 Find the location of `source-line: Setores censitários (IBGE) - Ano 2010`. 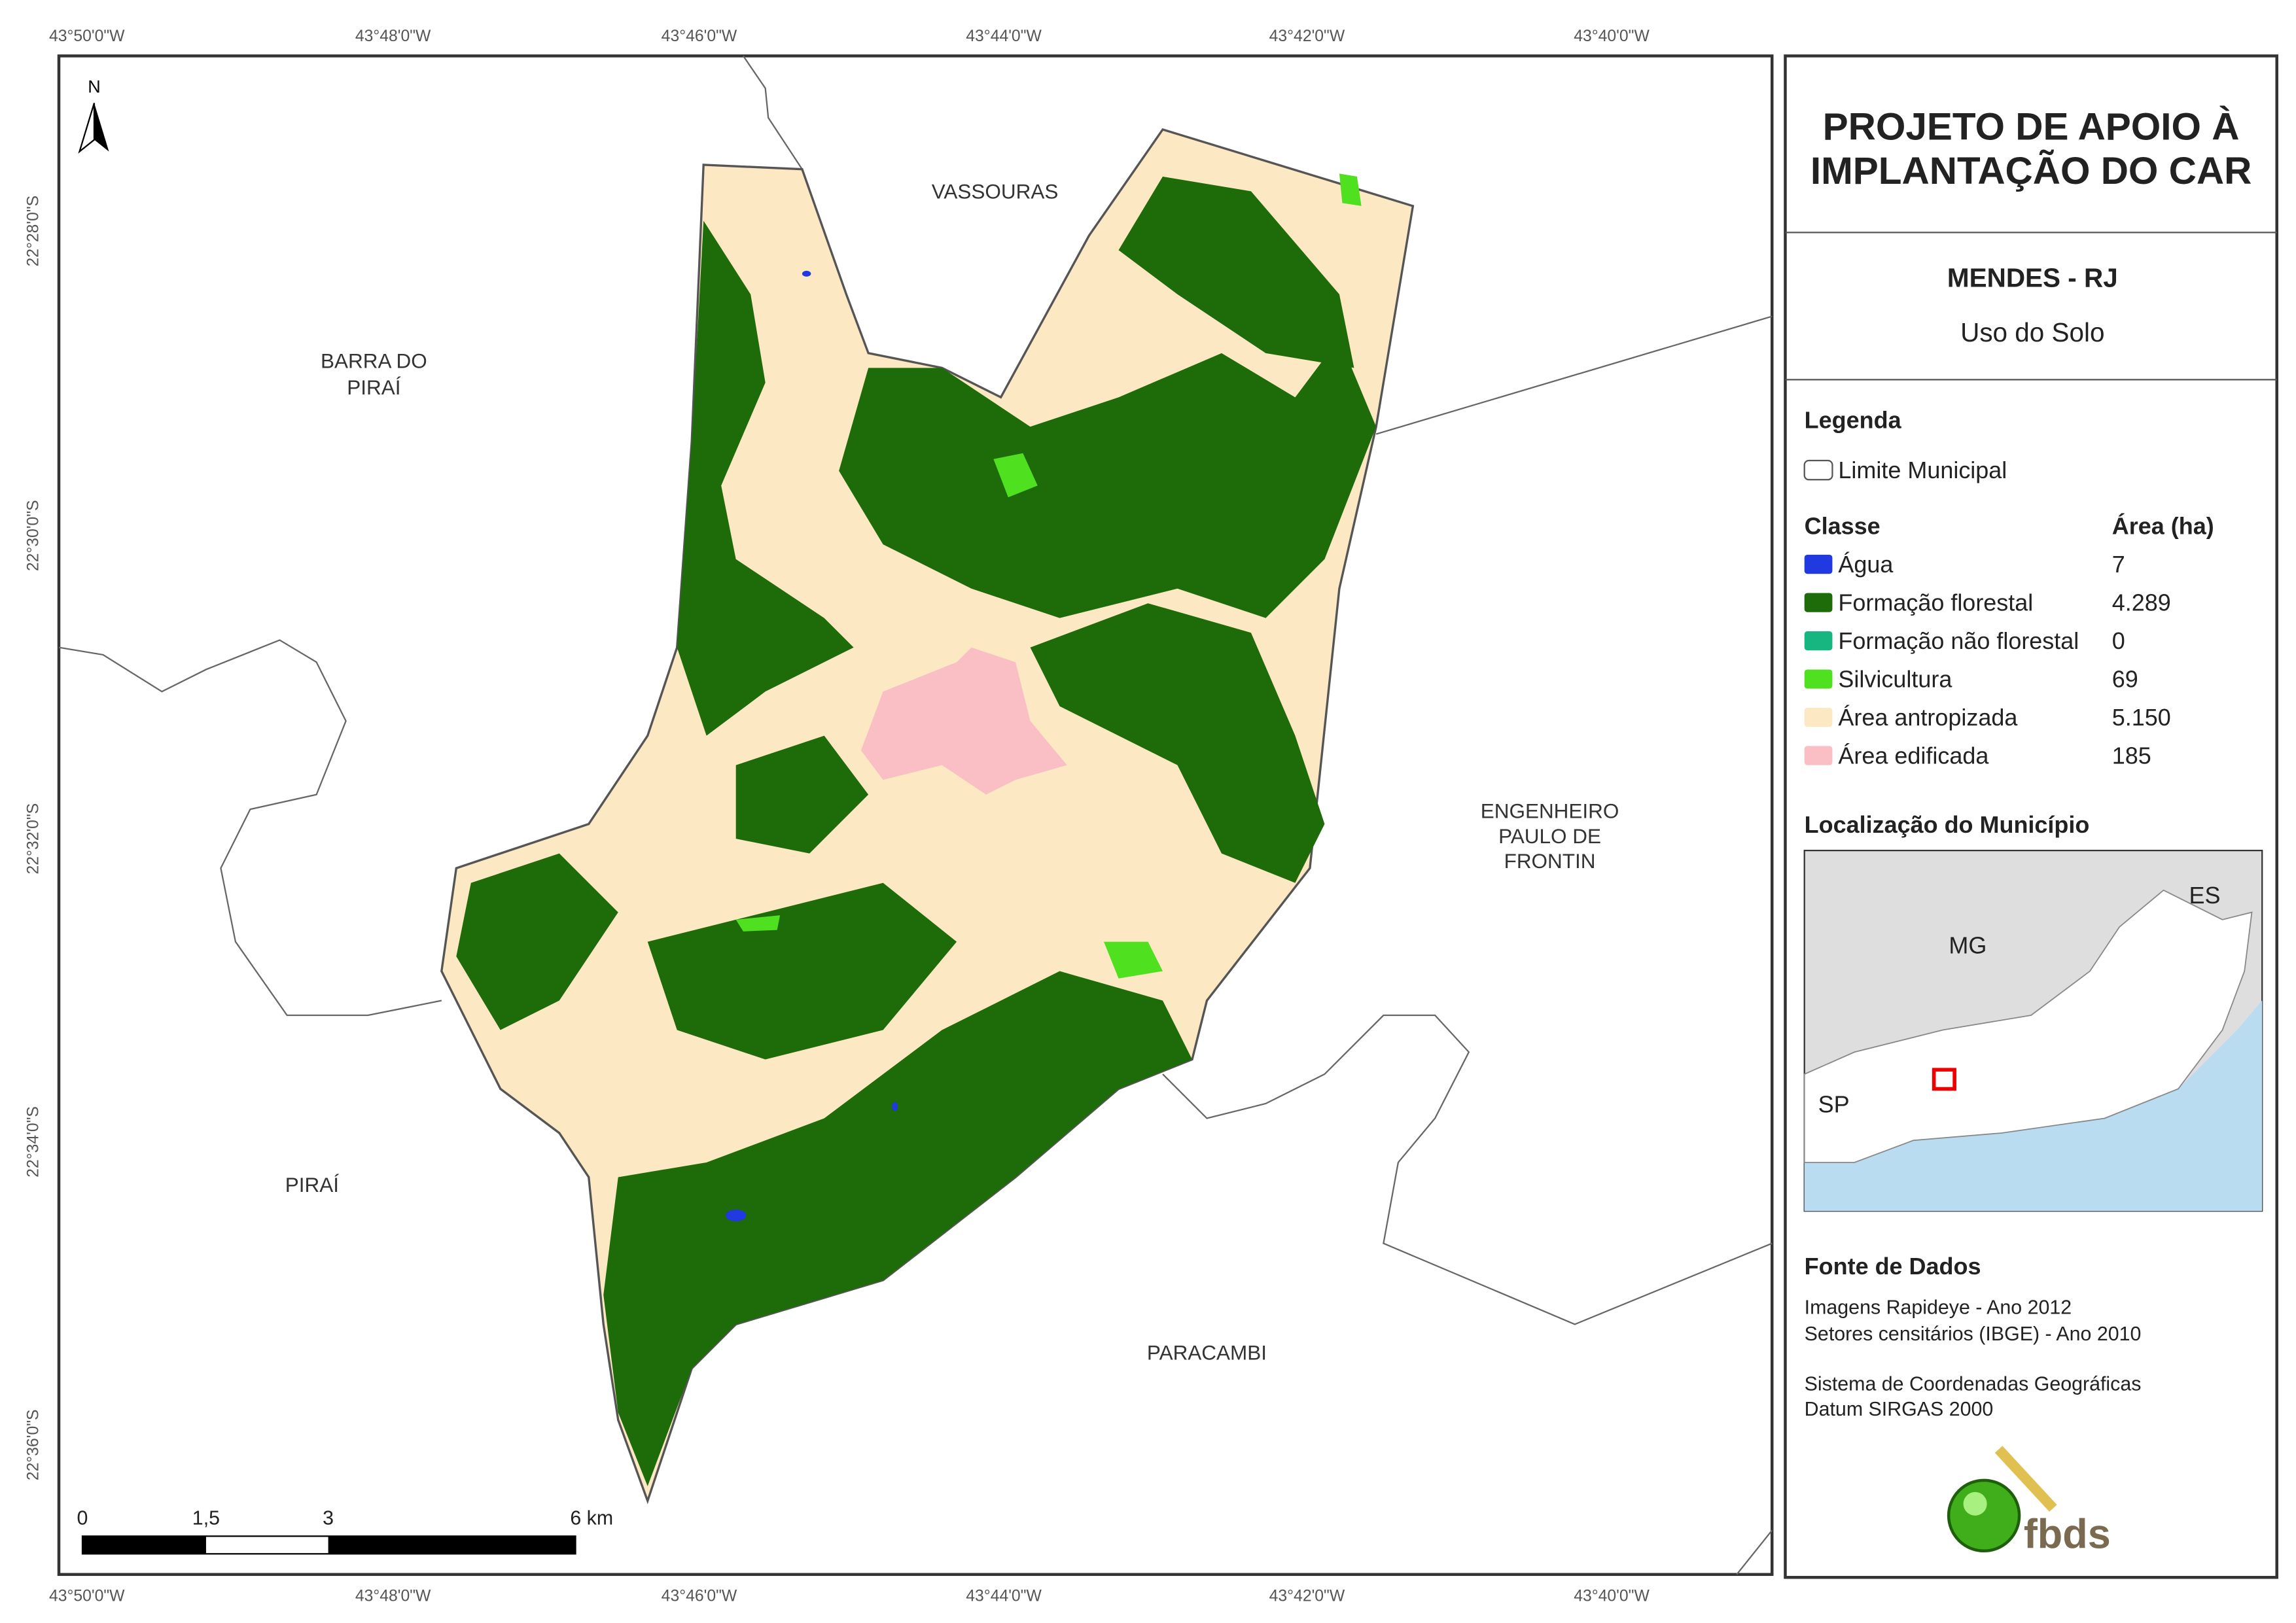

source-line: Setores censitários (IBGE) - Ano 2010 is located at coordinates (1974, 1334).